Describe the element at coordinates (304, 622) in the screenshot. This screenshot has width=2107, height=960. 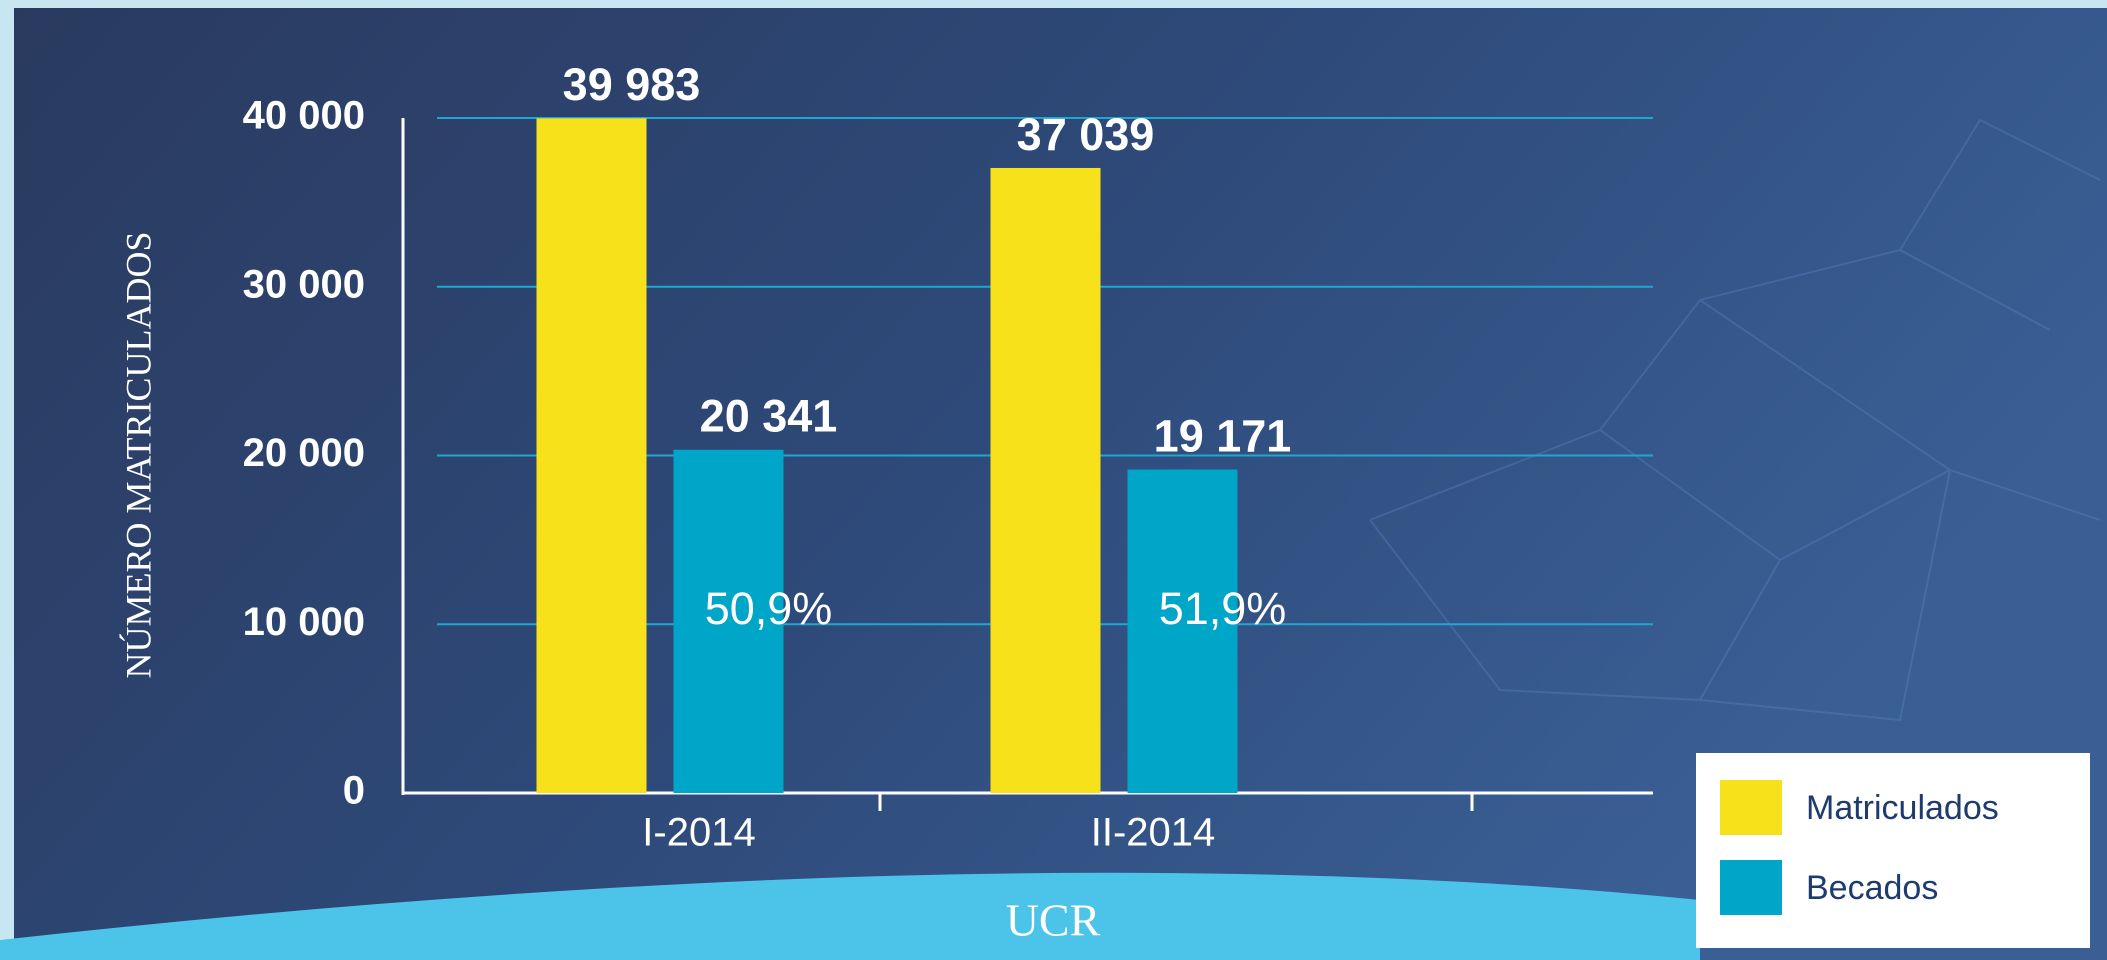
I see `y-tick-label: 10 000` at that location.